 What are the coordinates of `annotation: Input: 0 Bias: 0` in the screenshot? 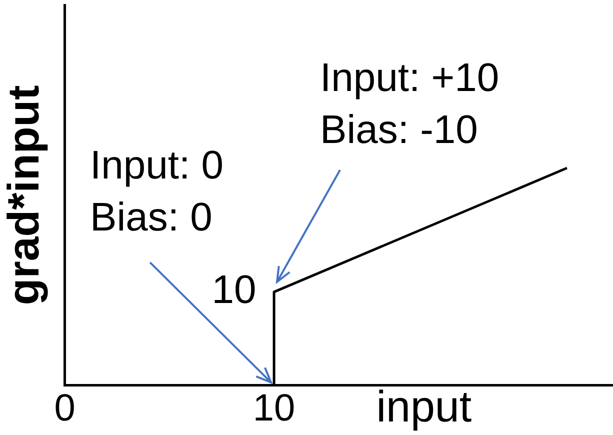 It's located at (157, 191).